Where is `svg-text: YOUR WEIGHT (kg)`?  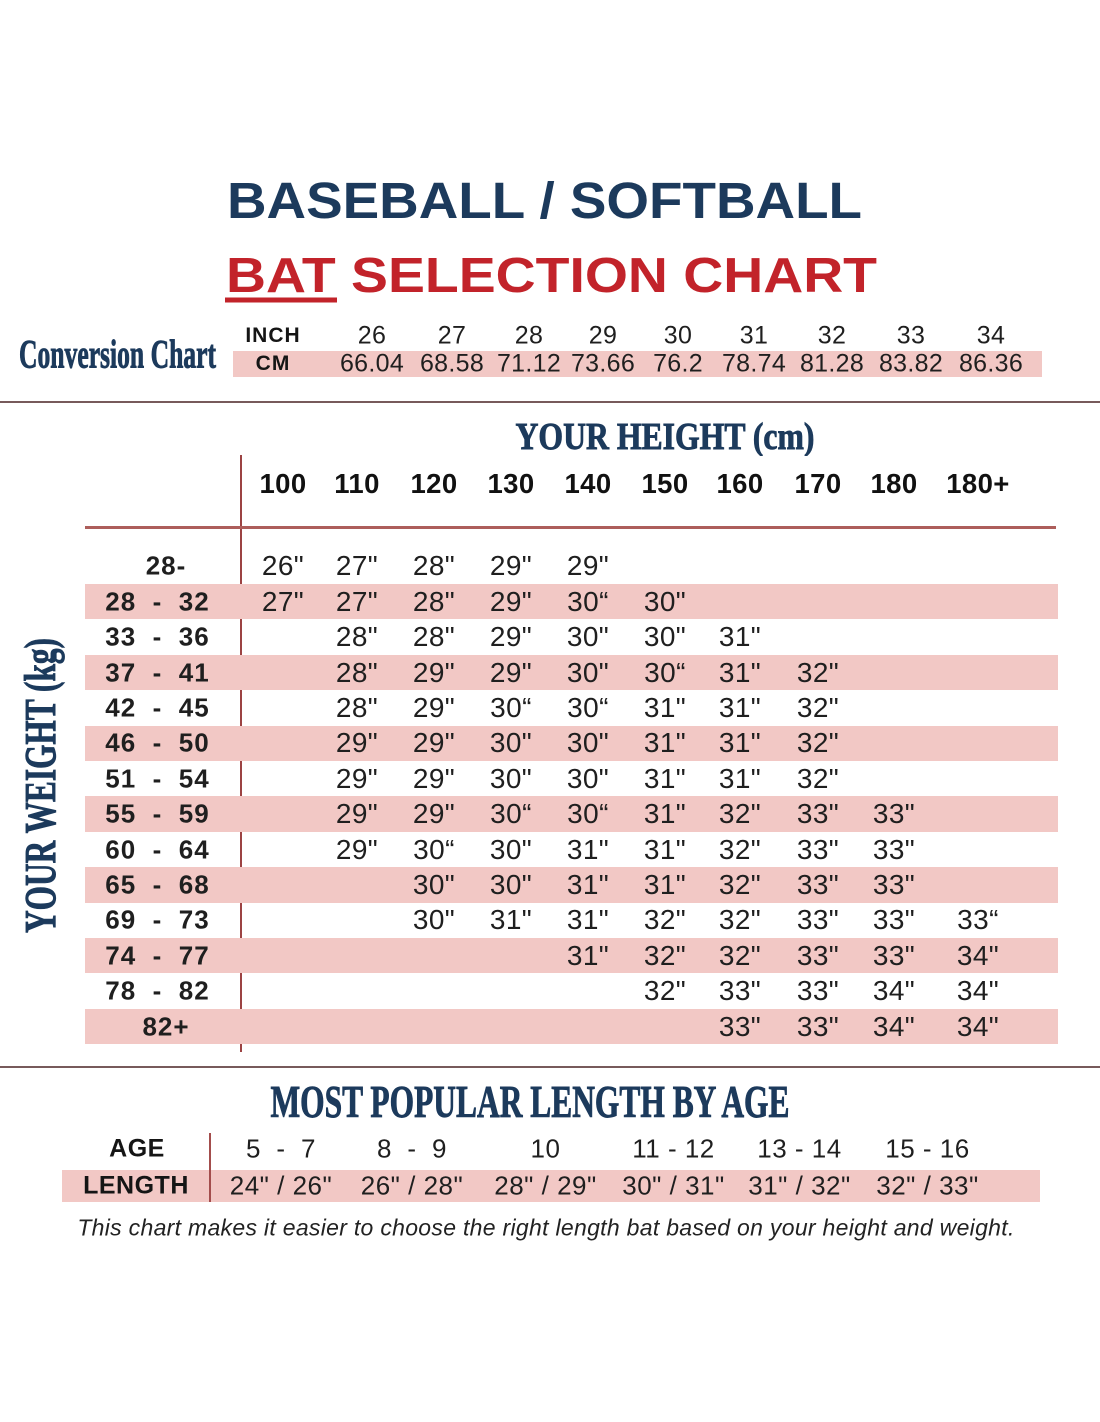
svg-text: YOUR WEIGHT (kg) is located at coordinates (40, 785).